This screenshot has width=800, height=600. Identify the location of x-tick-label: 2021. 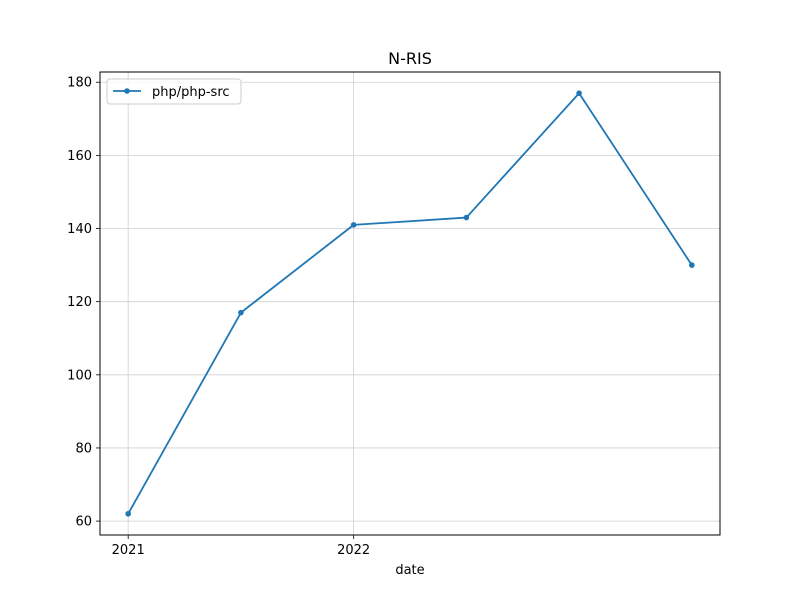
(128, 550).